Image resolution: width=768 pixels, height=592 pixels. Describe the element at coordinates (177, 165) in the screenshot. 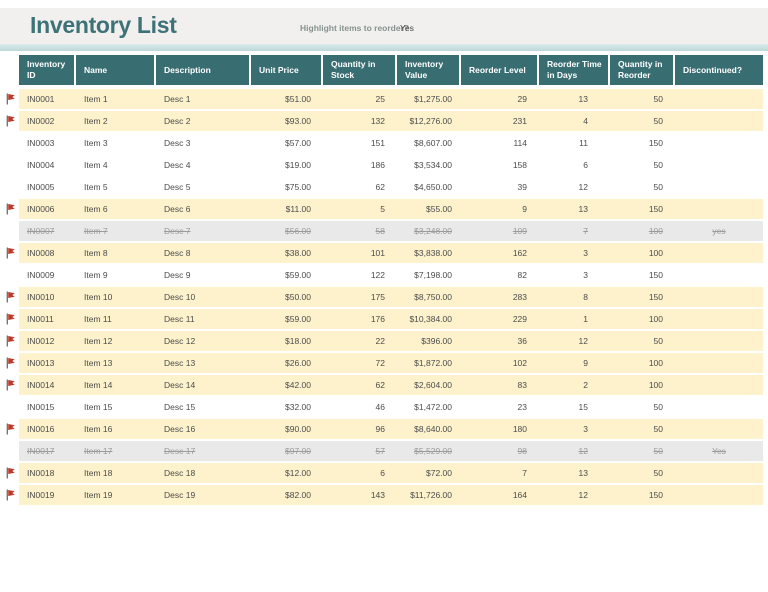

I see `cell-description: Desc 4` at that location.